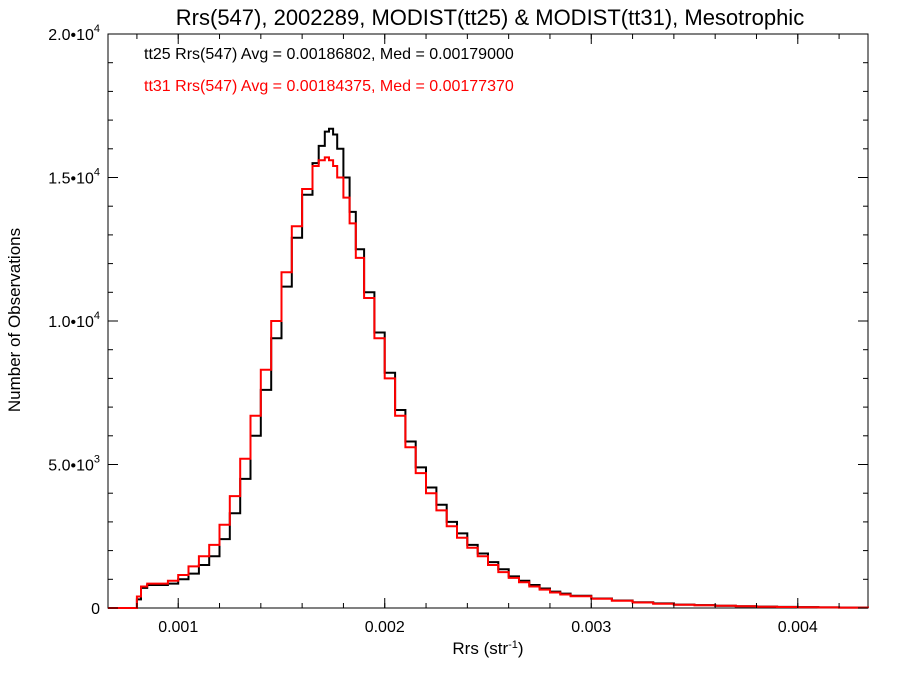 The image size is (900, 675). Describe the element at coordinates (14, 320) in the screenshot. I see `y-axis-label: Number of Observations` at that location.